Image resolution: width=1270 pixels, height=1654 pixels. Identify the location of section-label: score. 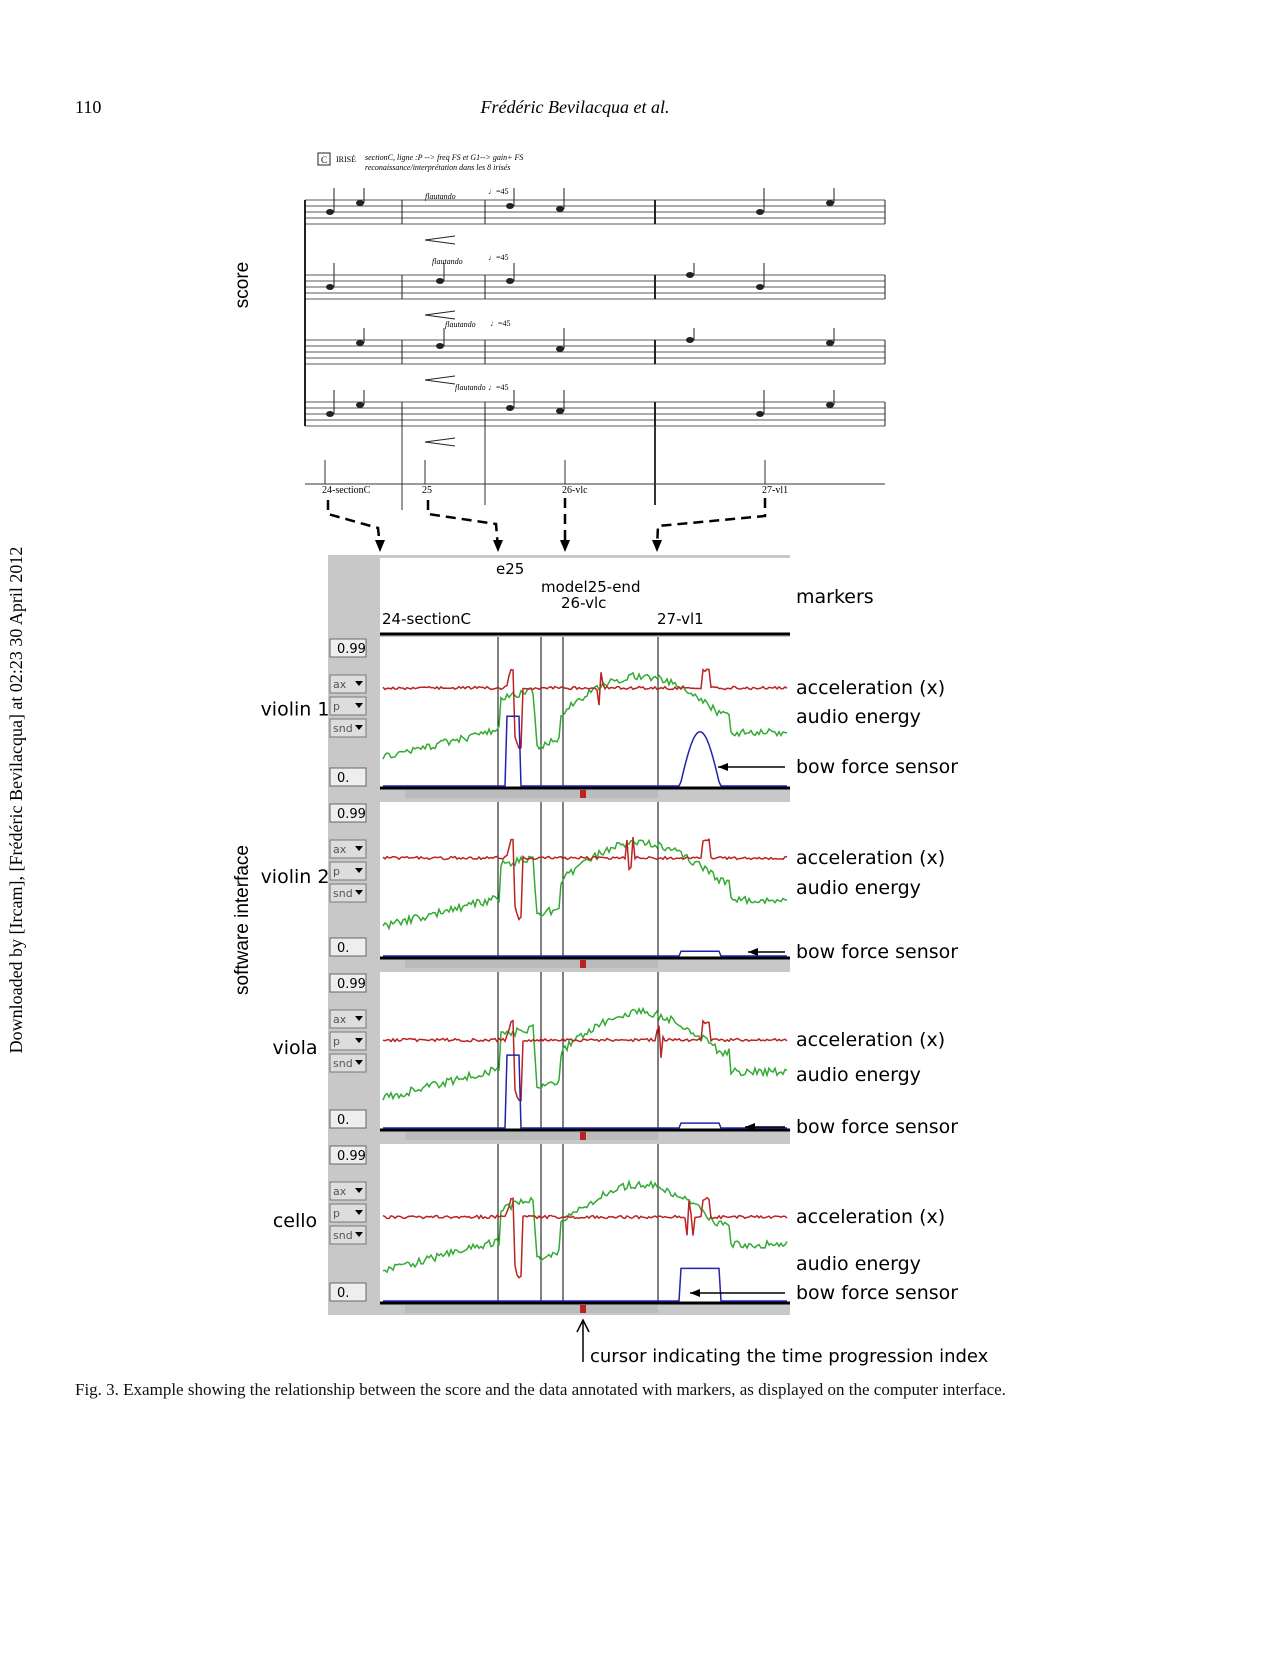
(242, 285).